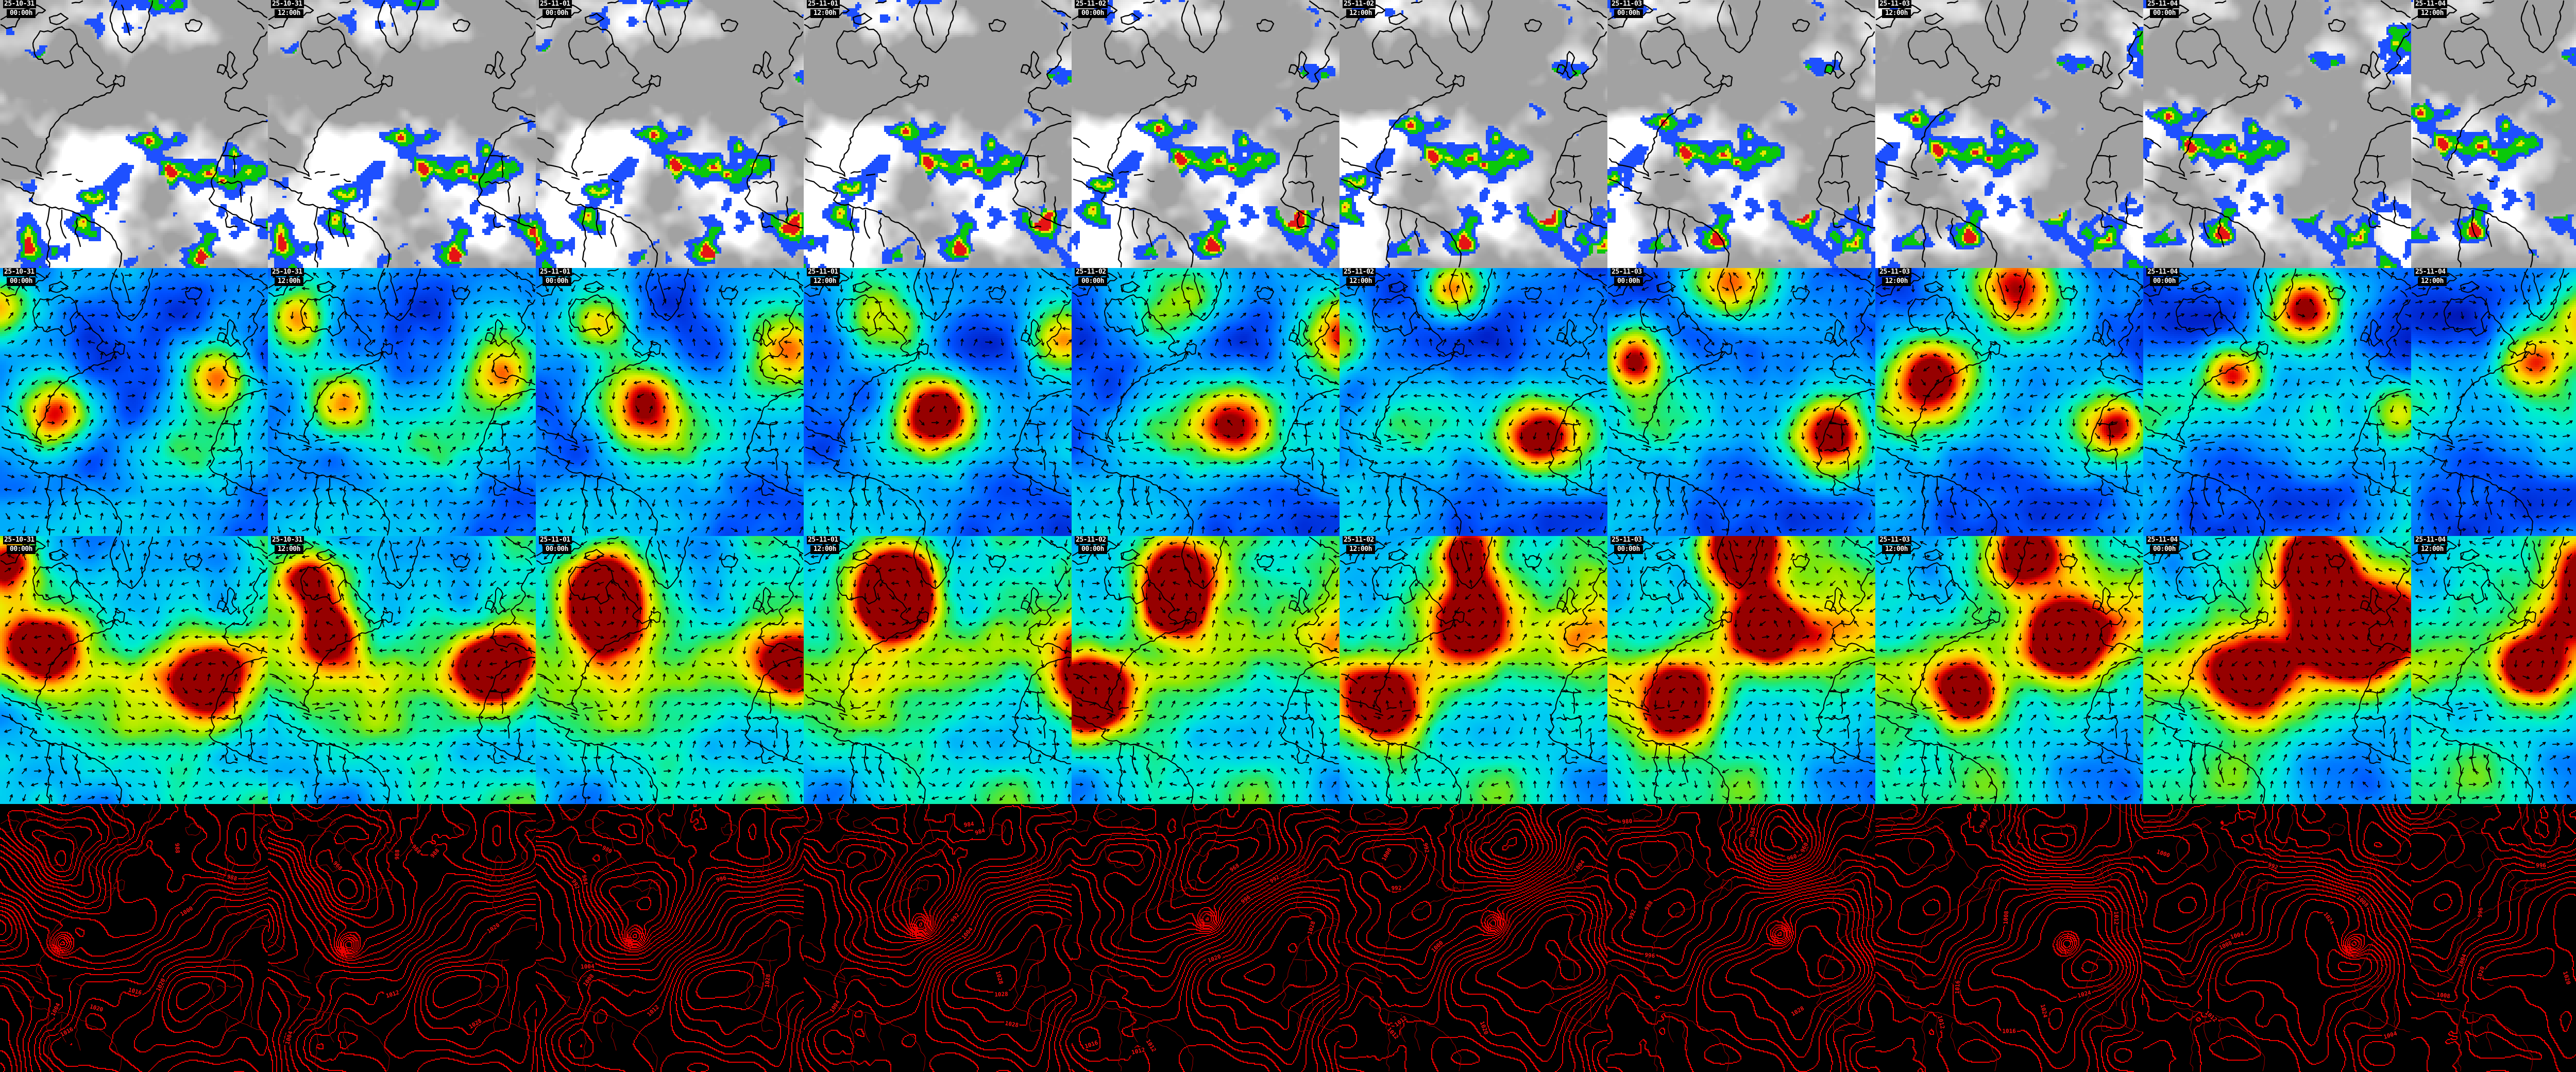 This screenshot has height=1072, width=2576. I want to click on panel-mslp-isobars-t3, so click(938, 938).